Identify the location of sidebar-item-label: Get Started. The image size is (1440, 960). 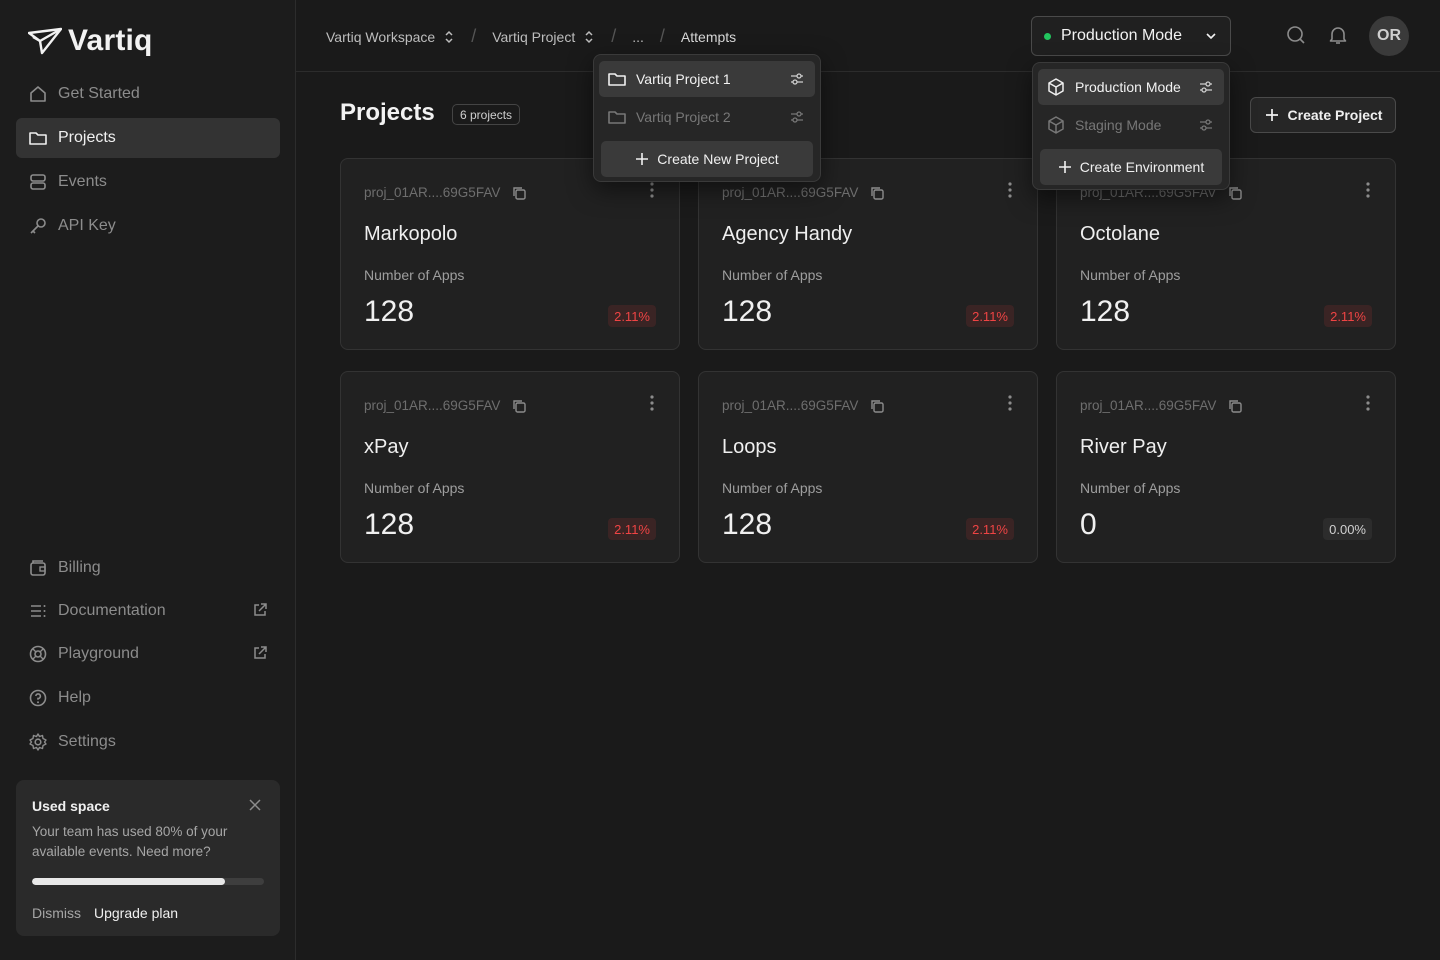
(99, 93).